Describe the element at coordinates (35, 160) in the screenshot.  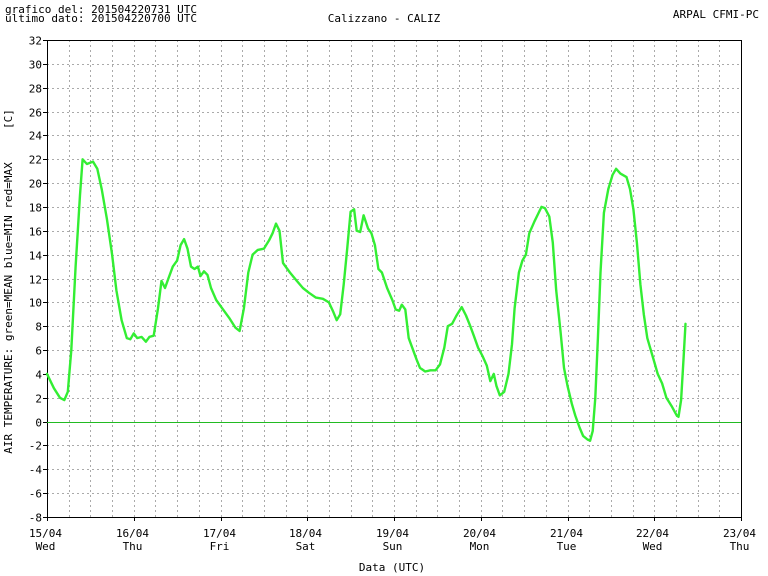
I see `y-tick-label: 22` at that location.